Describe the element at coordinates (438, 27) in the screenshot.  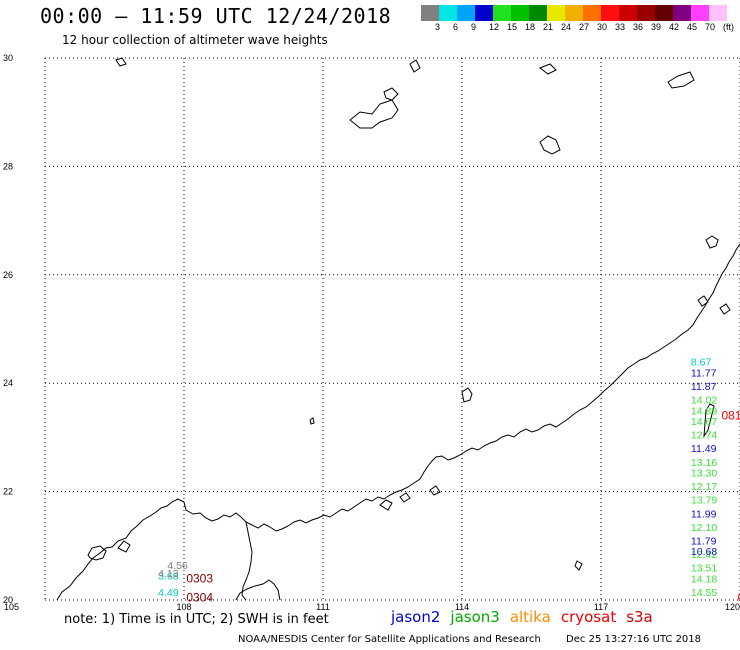
I see `legend-label: 3` at that location.